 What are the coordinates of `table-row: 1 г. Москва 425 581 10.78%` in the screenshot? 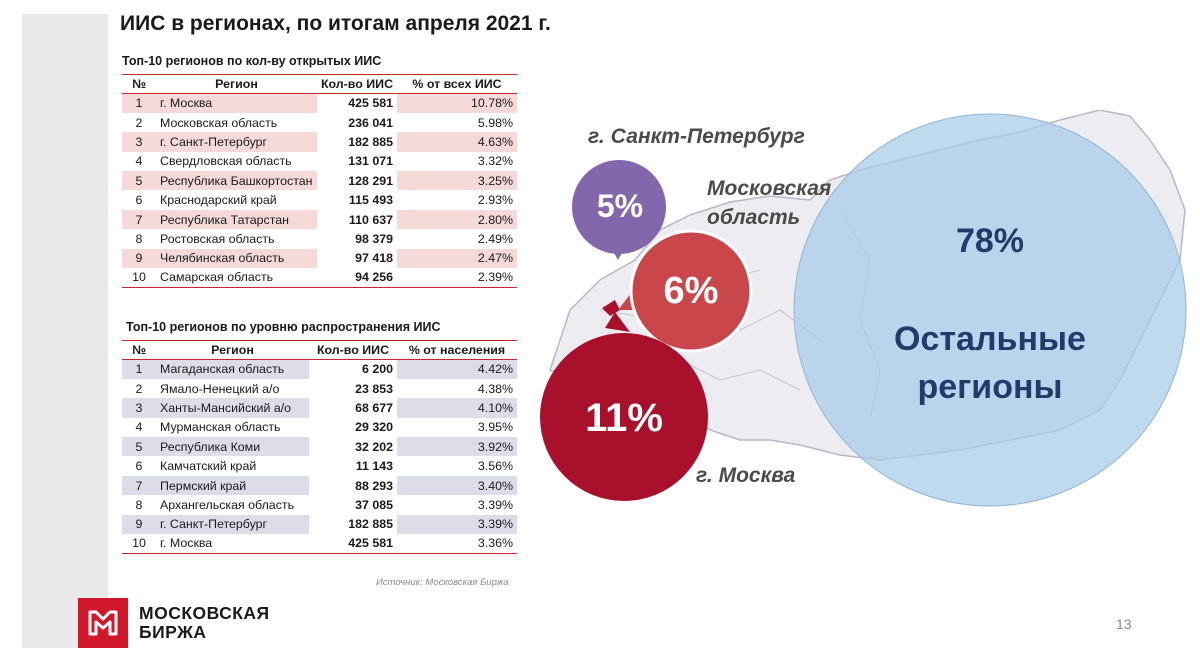 It's located at (319, 103).